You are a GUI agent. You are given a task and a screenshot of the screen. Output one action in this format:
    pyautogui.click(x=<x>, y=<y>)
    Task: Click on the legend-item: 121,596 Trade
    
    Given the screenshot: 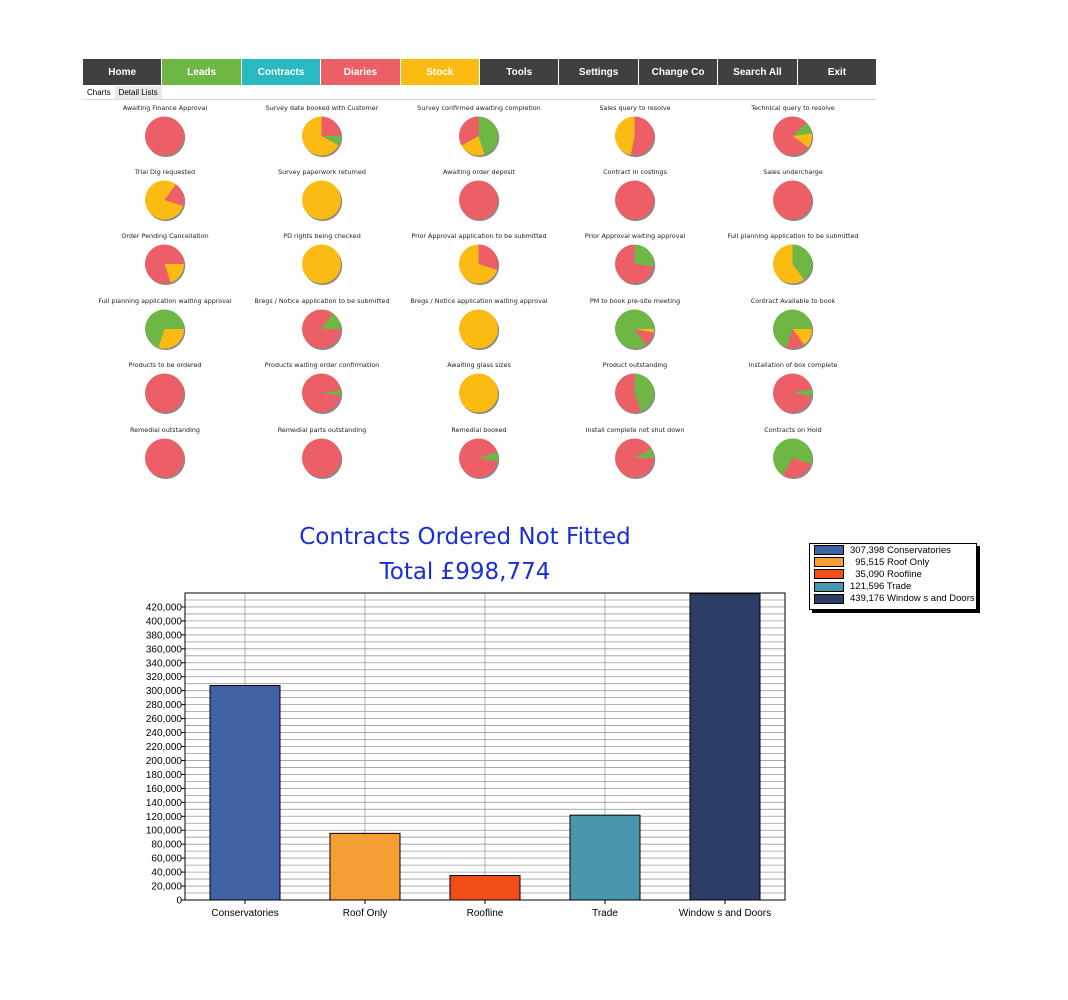 What is the action you would take?
    pyautogui.click(x=893, y=587)
    